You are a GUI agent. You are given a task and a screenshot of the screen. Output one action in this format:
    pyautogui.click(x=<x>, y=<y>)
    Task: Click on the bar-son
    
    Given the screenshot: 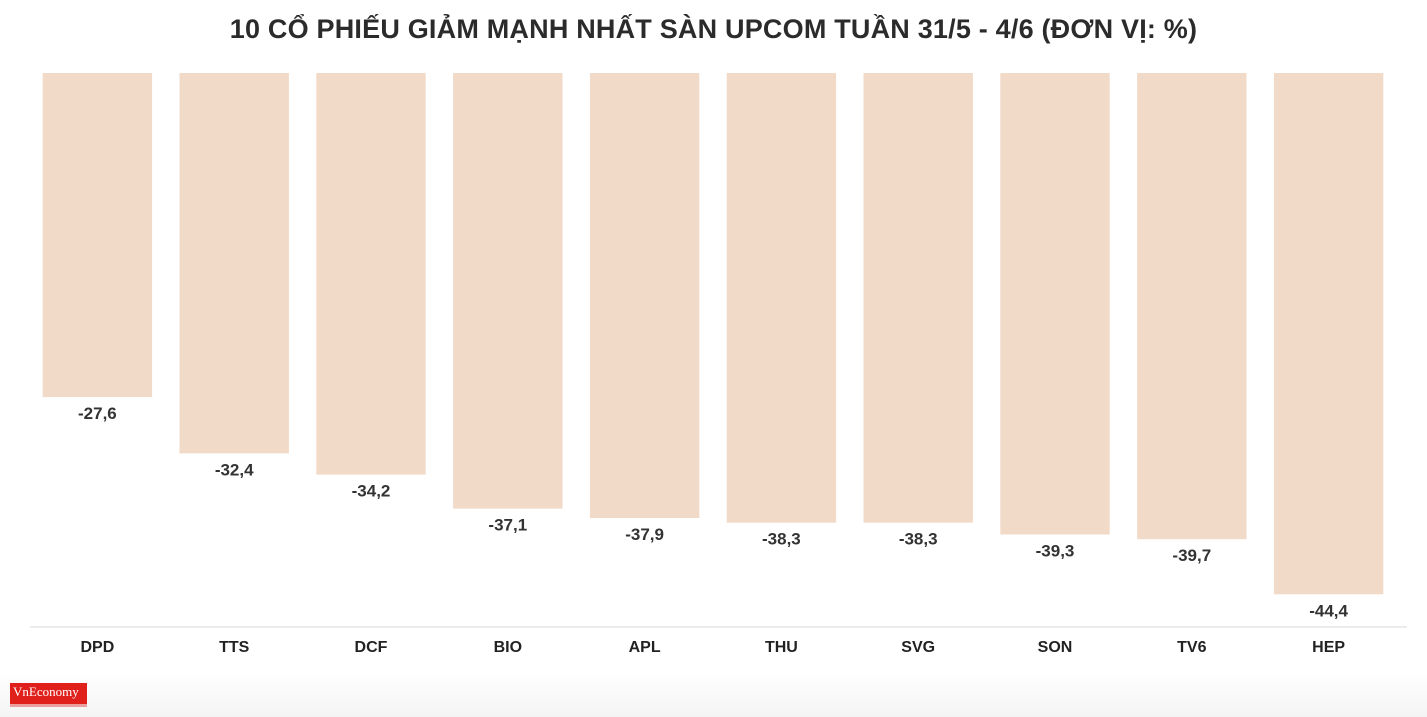 What is the action you would take?
    pyautogui.click(x=1055, y=304)
    